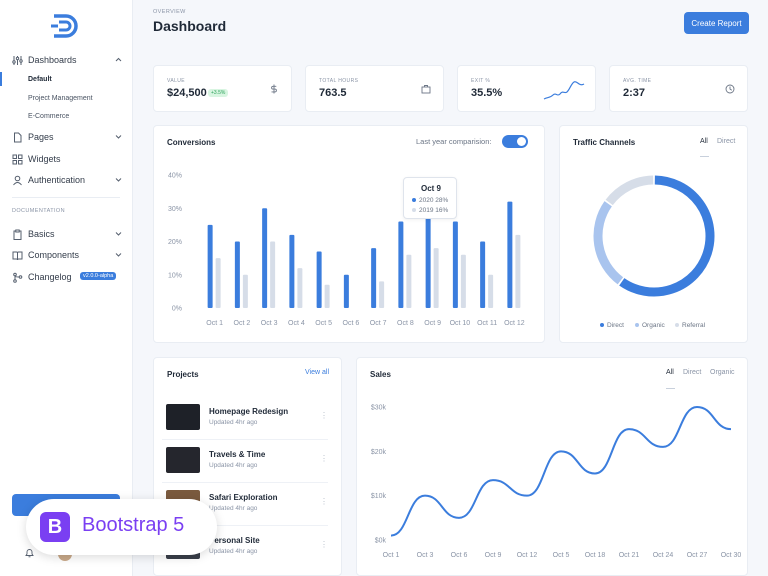  I want to click on stat-value: 763.5, so click(333, 93).